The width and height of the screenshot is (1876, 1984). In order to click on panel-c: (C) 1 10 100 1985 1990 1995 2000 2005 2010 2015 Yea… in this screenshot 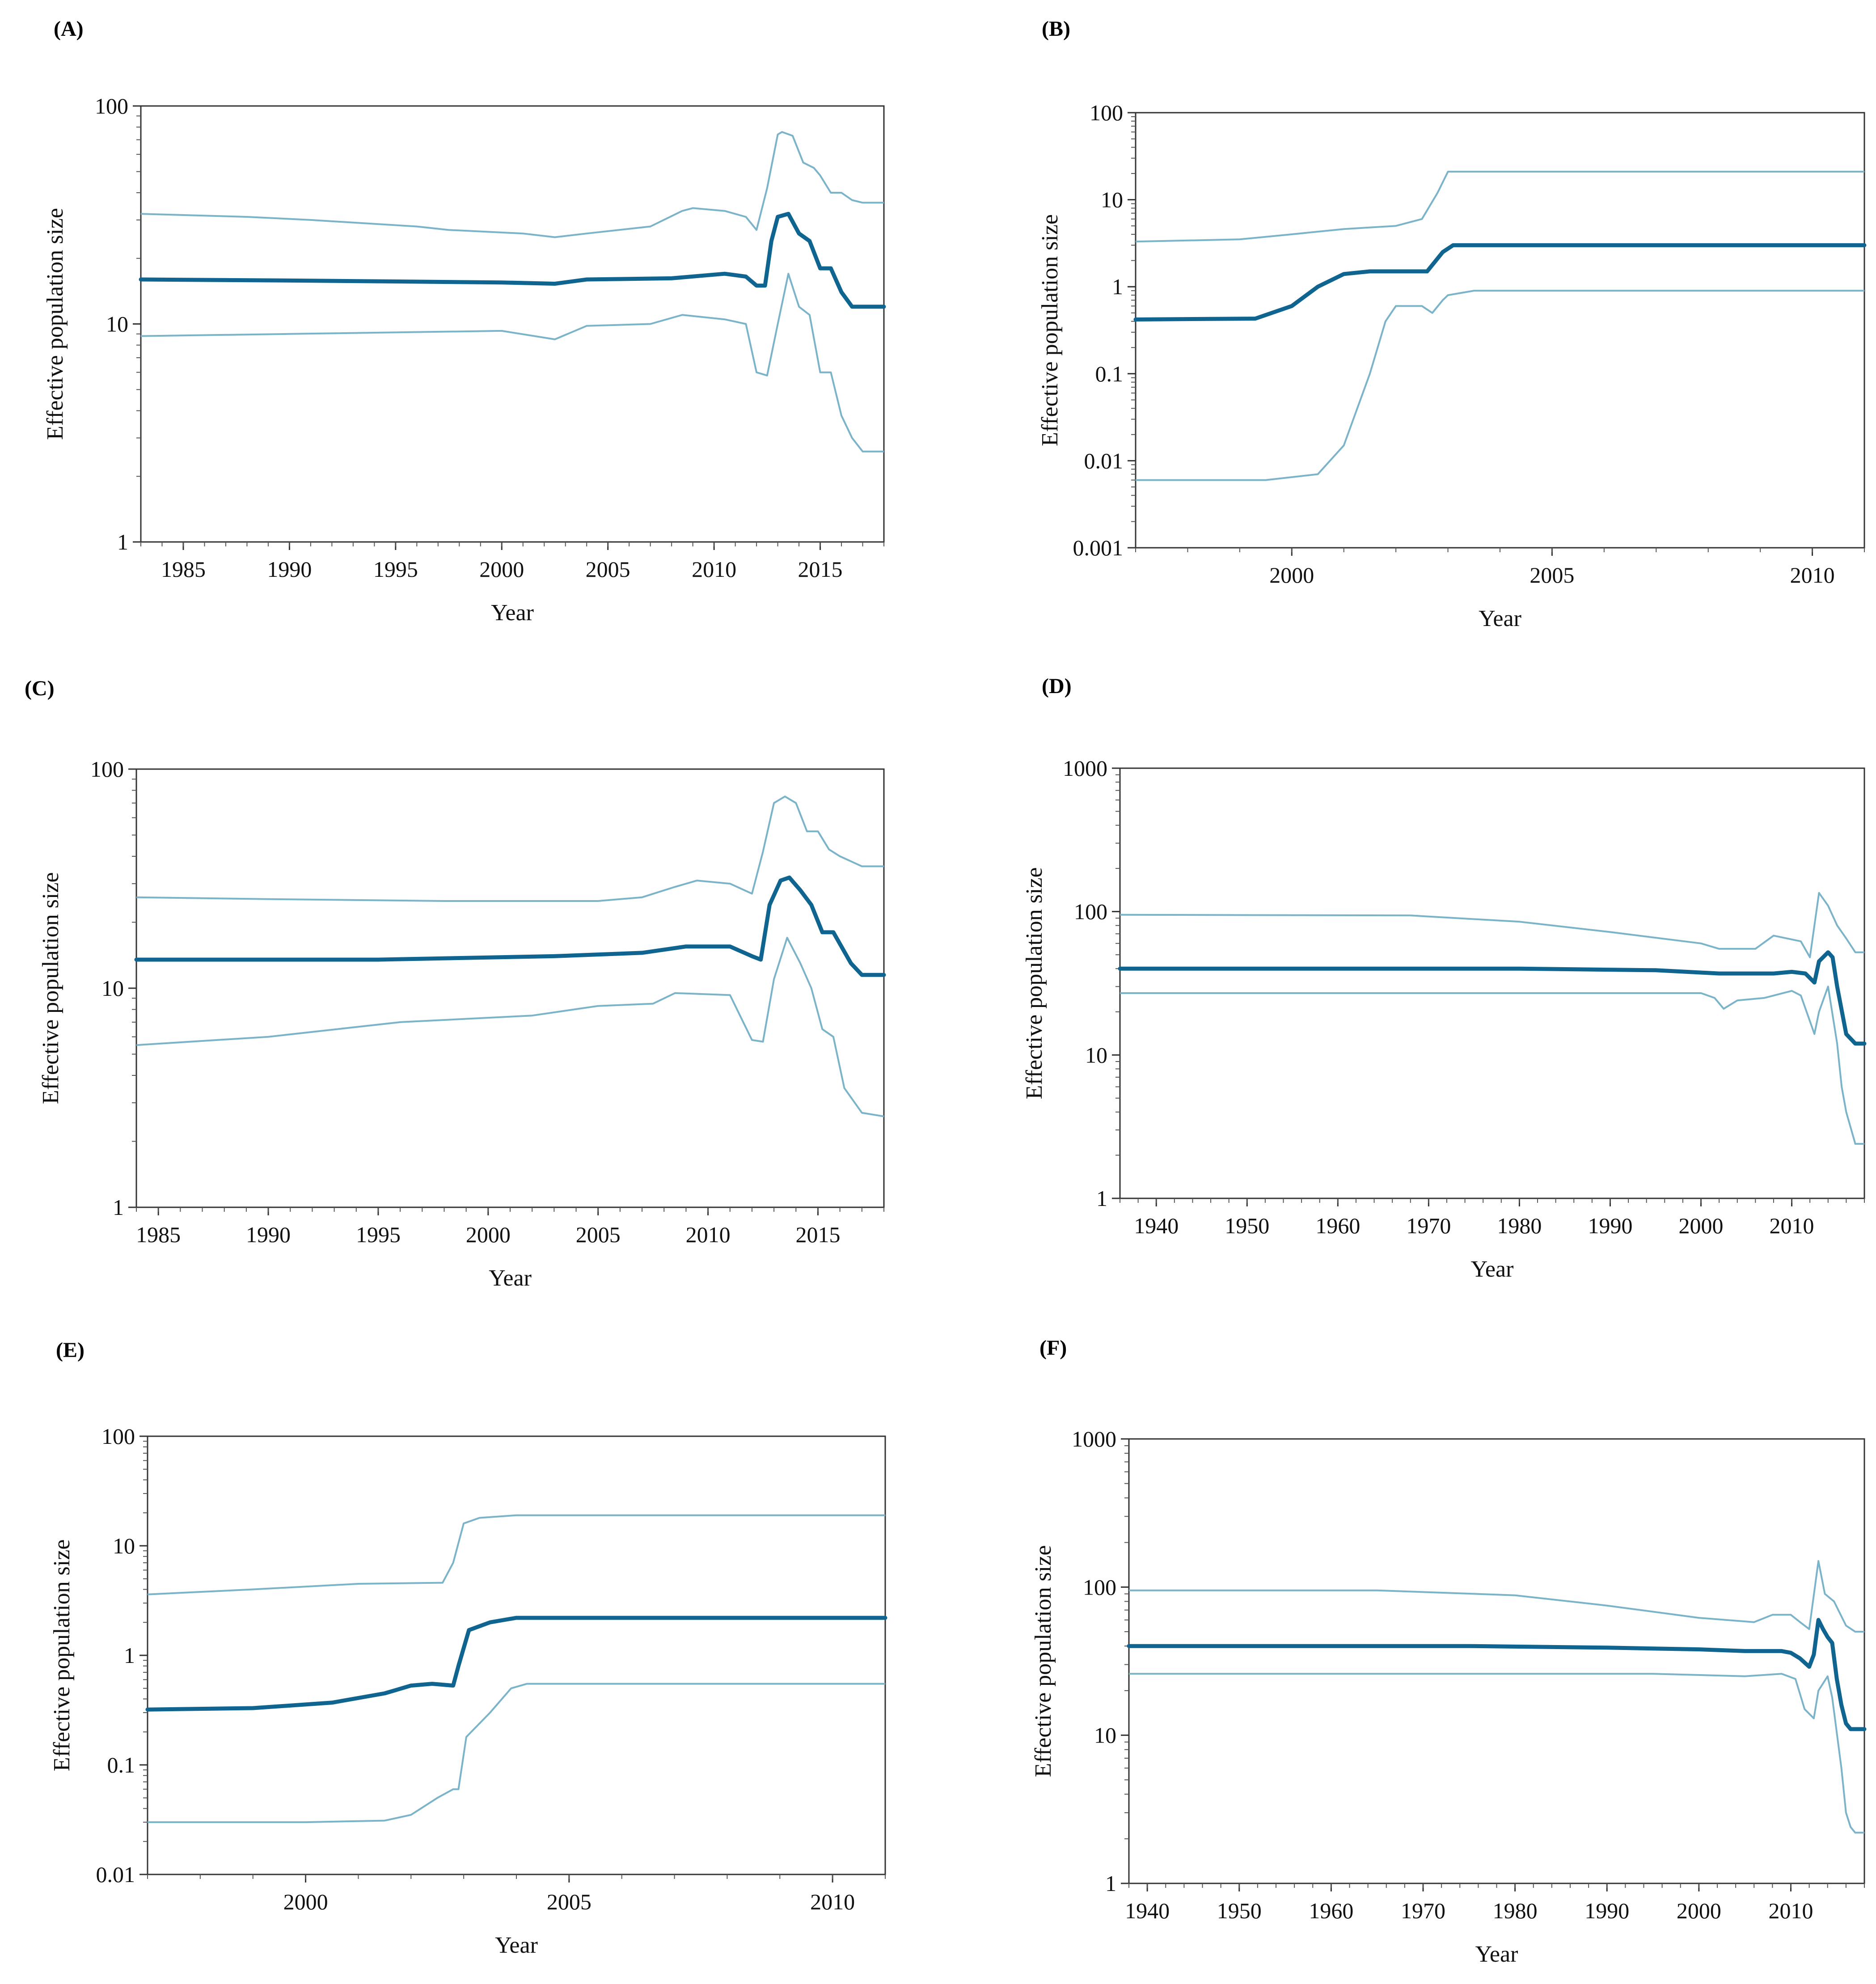, I will do `click(456, 984)`.